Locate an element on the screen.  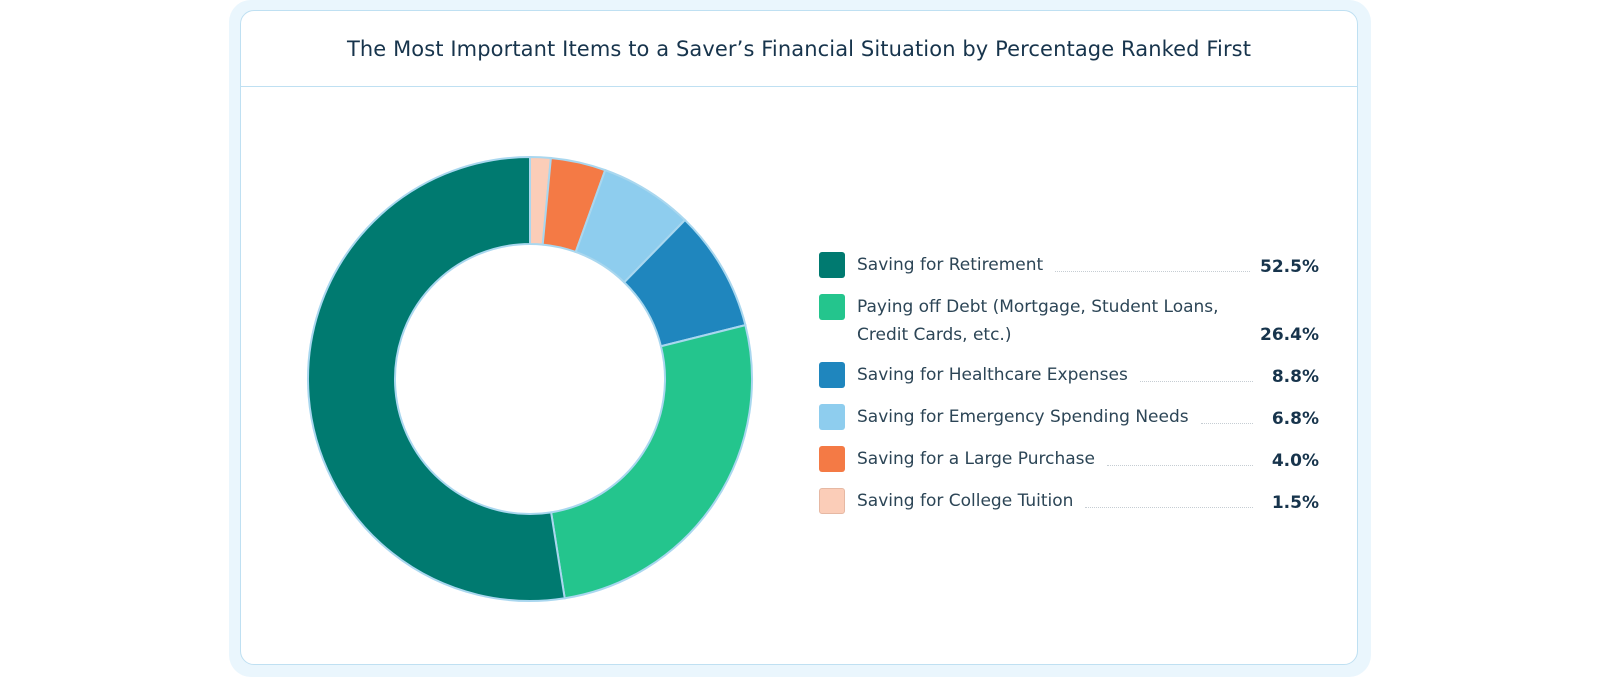
legend-item: Saving for College Tuition 1.5% is located at coordinates (1069, 502).